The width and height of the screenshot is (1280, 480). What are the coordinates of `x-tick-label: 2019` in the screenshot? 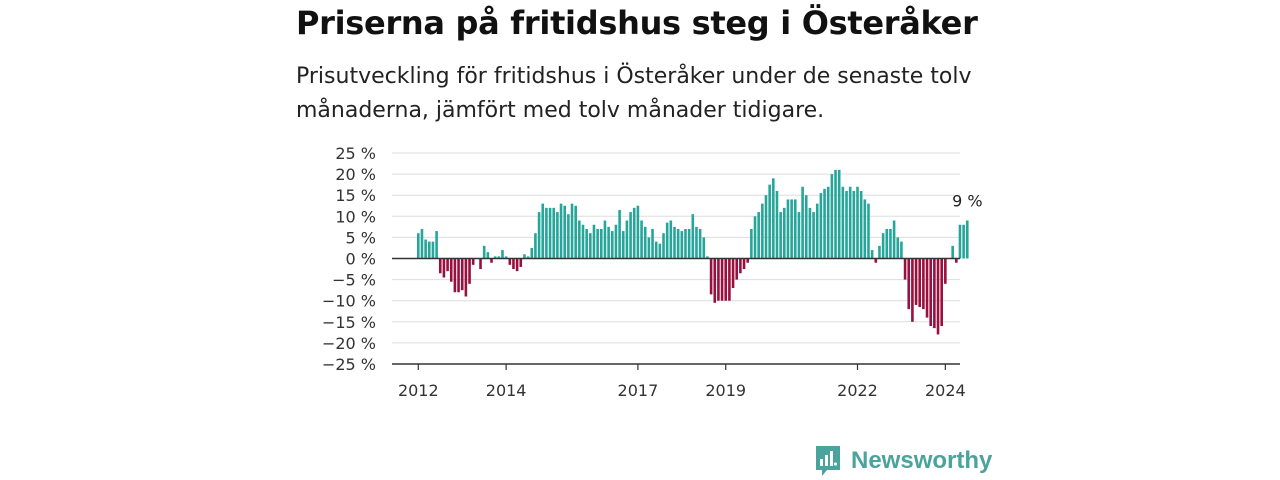 It's located at (725, 390).